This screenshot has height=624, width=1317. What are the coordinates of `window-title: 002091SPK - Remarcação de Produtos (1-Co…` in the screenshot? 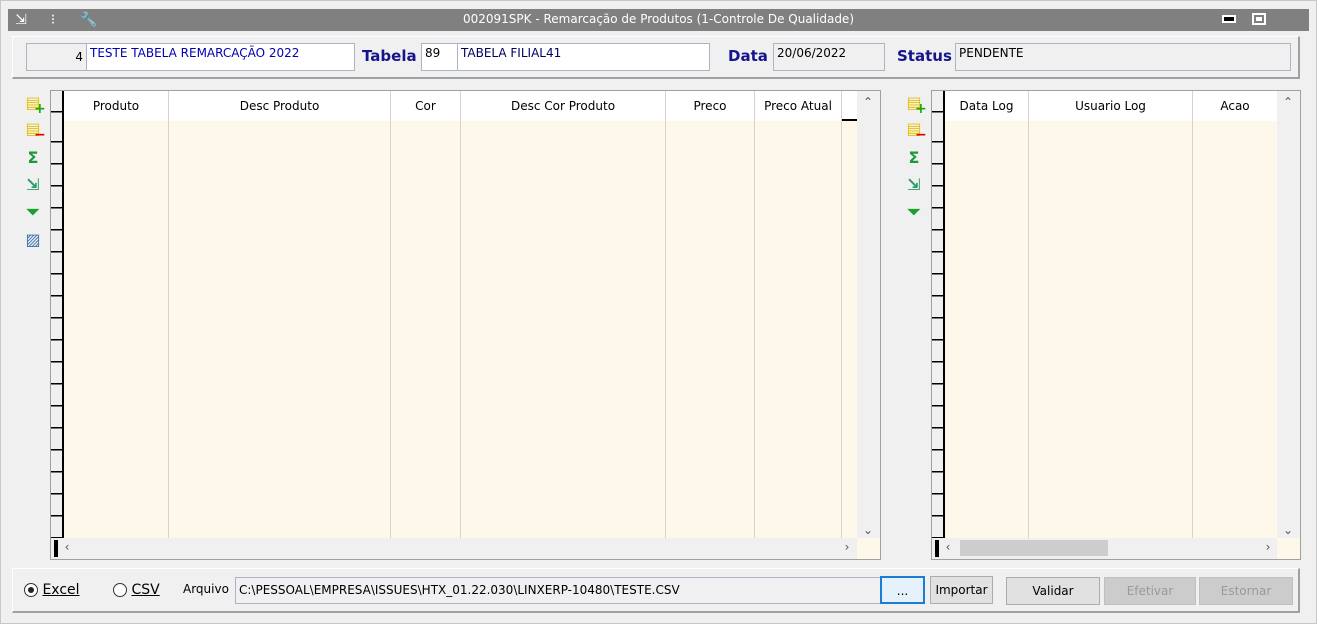 It's located at (658, 19).